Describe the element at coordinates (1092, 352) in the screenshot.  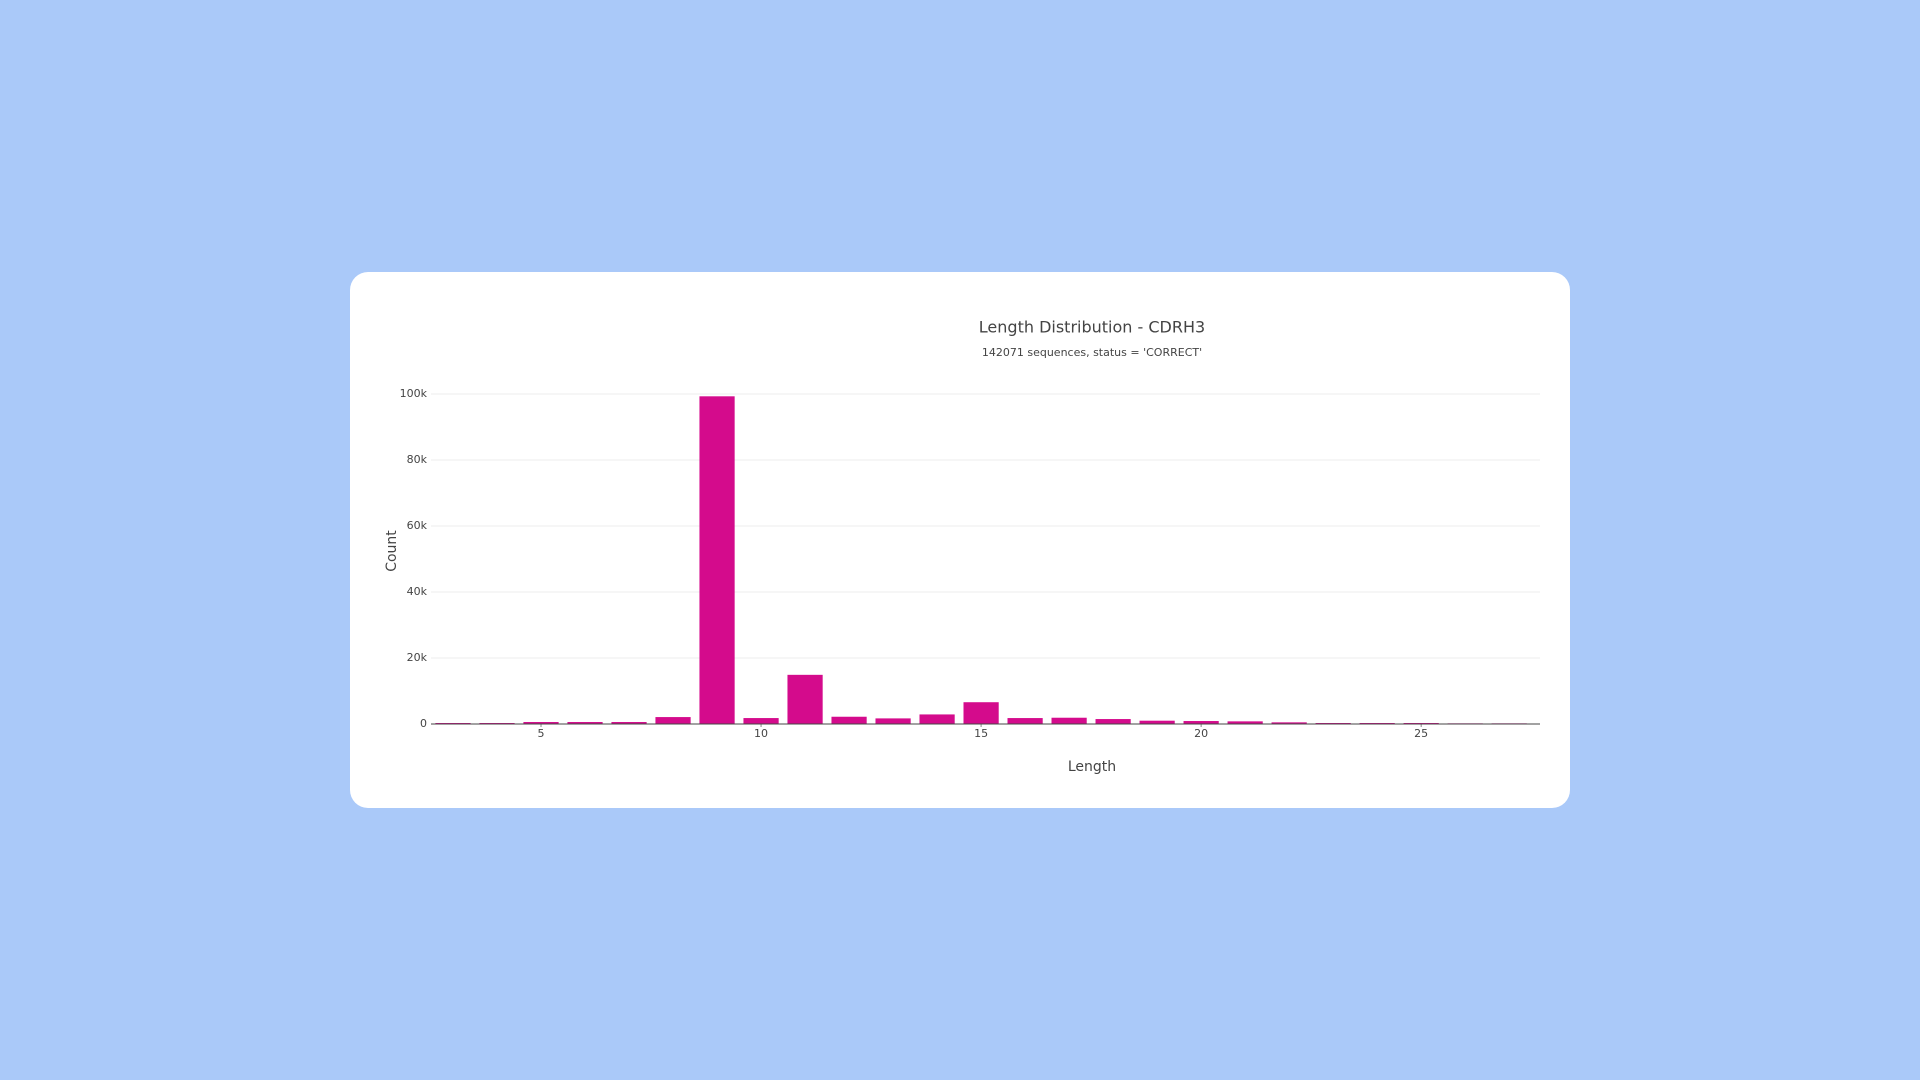
I see `chart-subtitle: 142071 sequences, status = 'CORRECT'` at that location.